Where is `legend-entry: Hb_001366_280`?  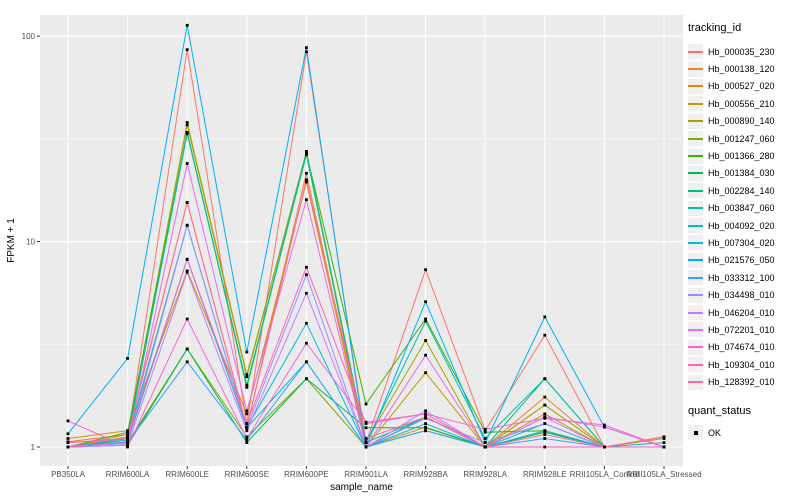 legend-entry: Hb_001366_280 is located at coordinates (743, 155).